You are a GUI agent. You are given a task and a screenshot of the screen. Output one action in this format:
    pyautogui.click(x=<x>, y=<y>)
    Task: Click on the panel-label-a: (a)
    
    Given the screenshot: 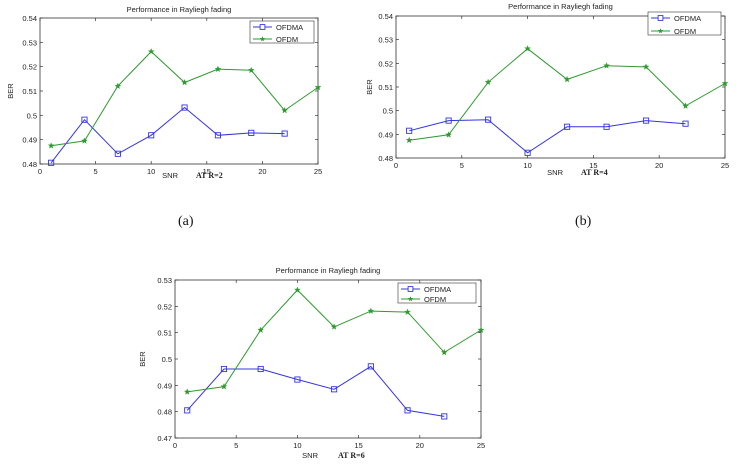 What is the action you would take?
    pyautogui.click(x=186, y=221)
    